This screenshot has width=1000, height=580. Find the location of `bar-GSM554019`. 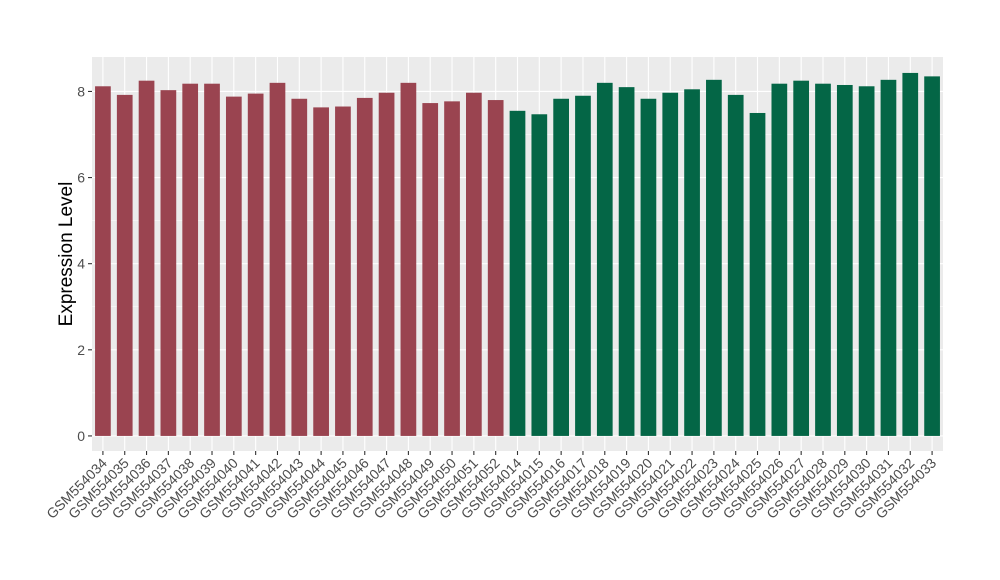

bar-GSM554019 is located at coordinates (626, 261).